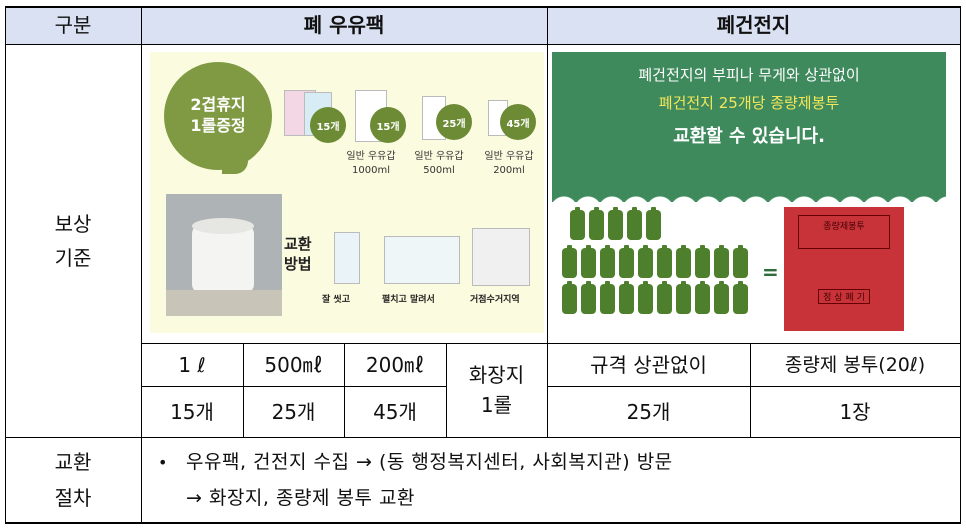 The width and height of the screenshot is (966, 528). What do you see at coordinates (960, 265) in the screenshot?
I see `border-right` at bounding box center [960, 265].